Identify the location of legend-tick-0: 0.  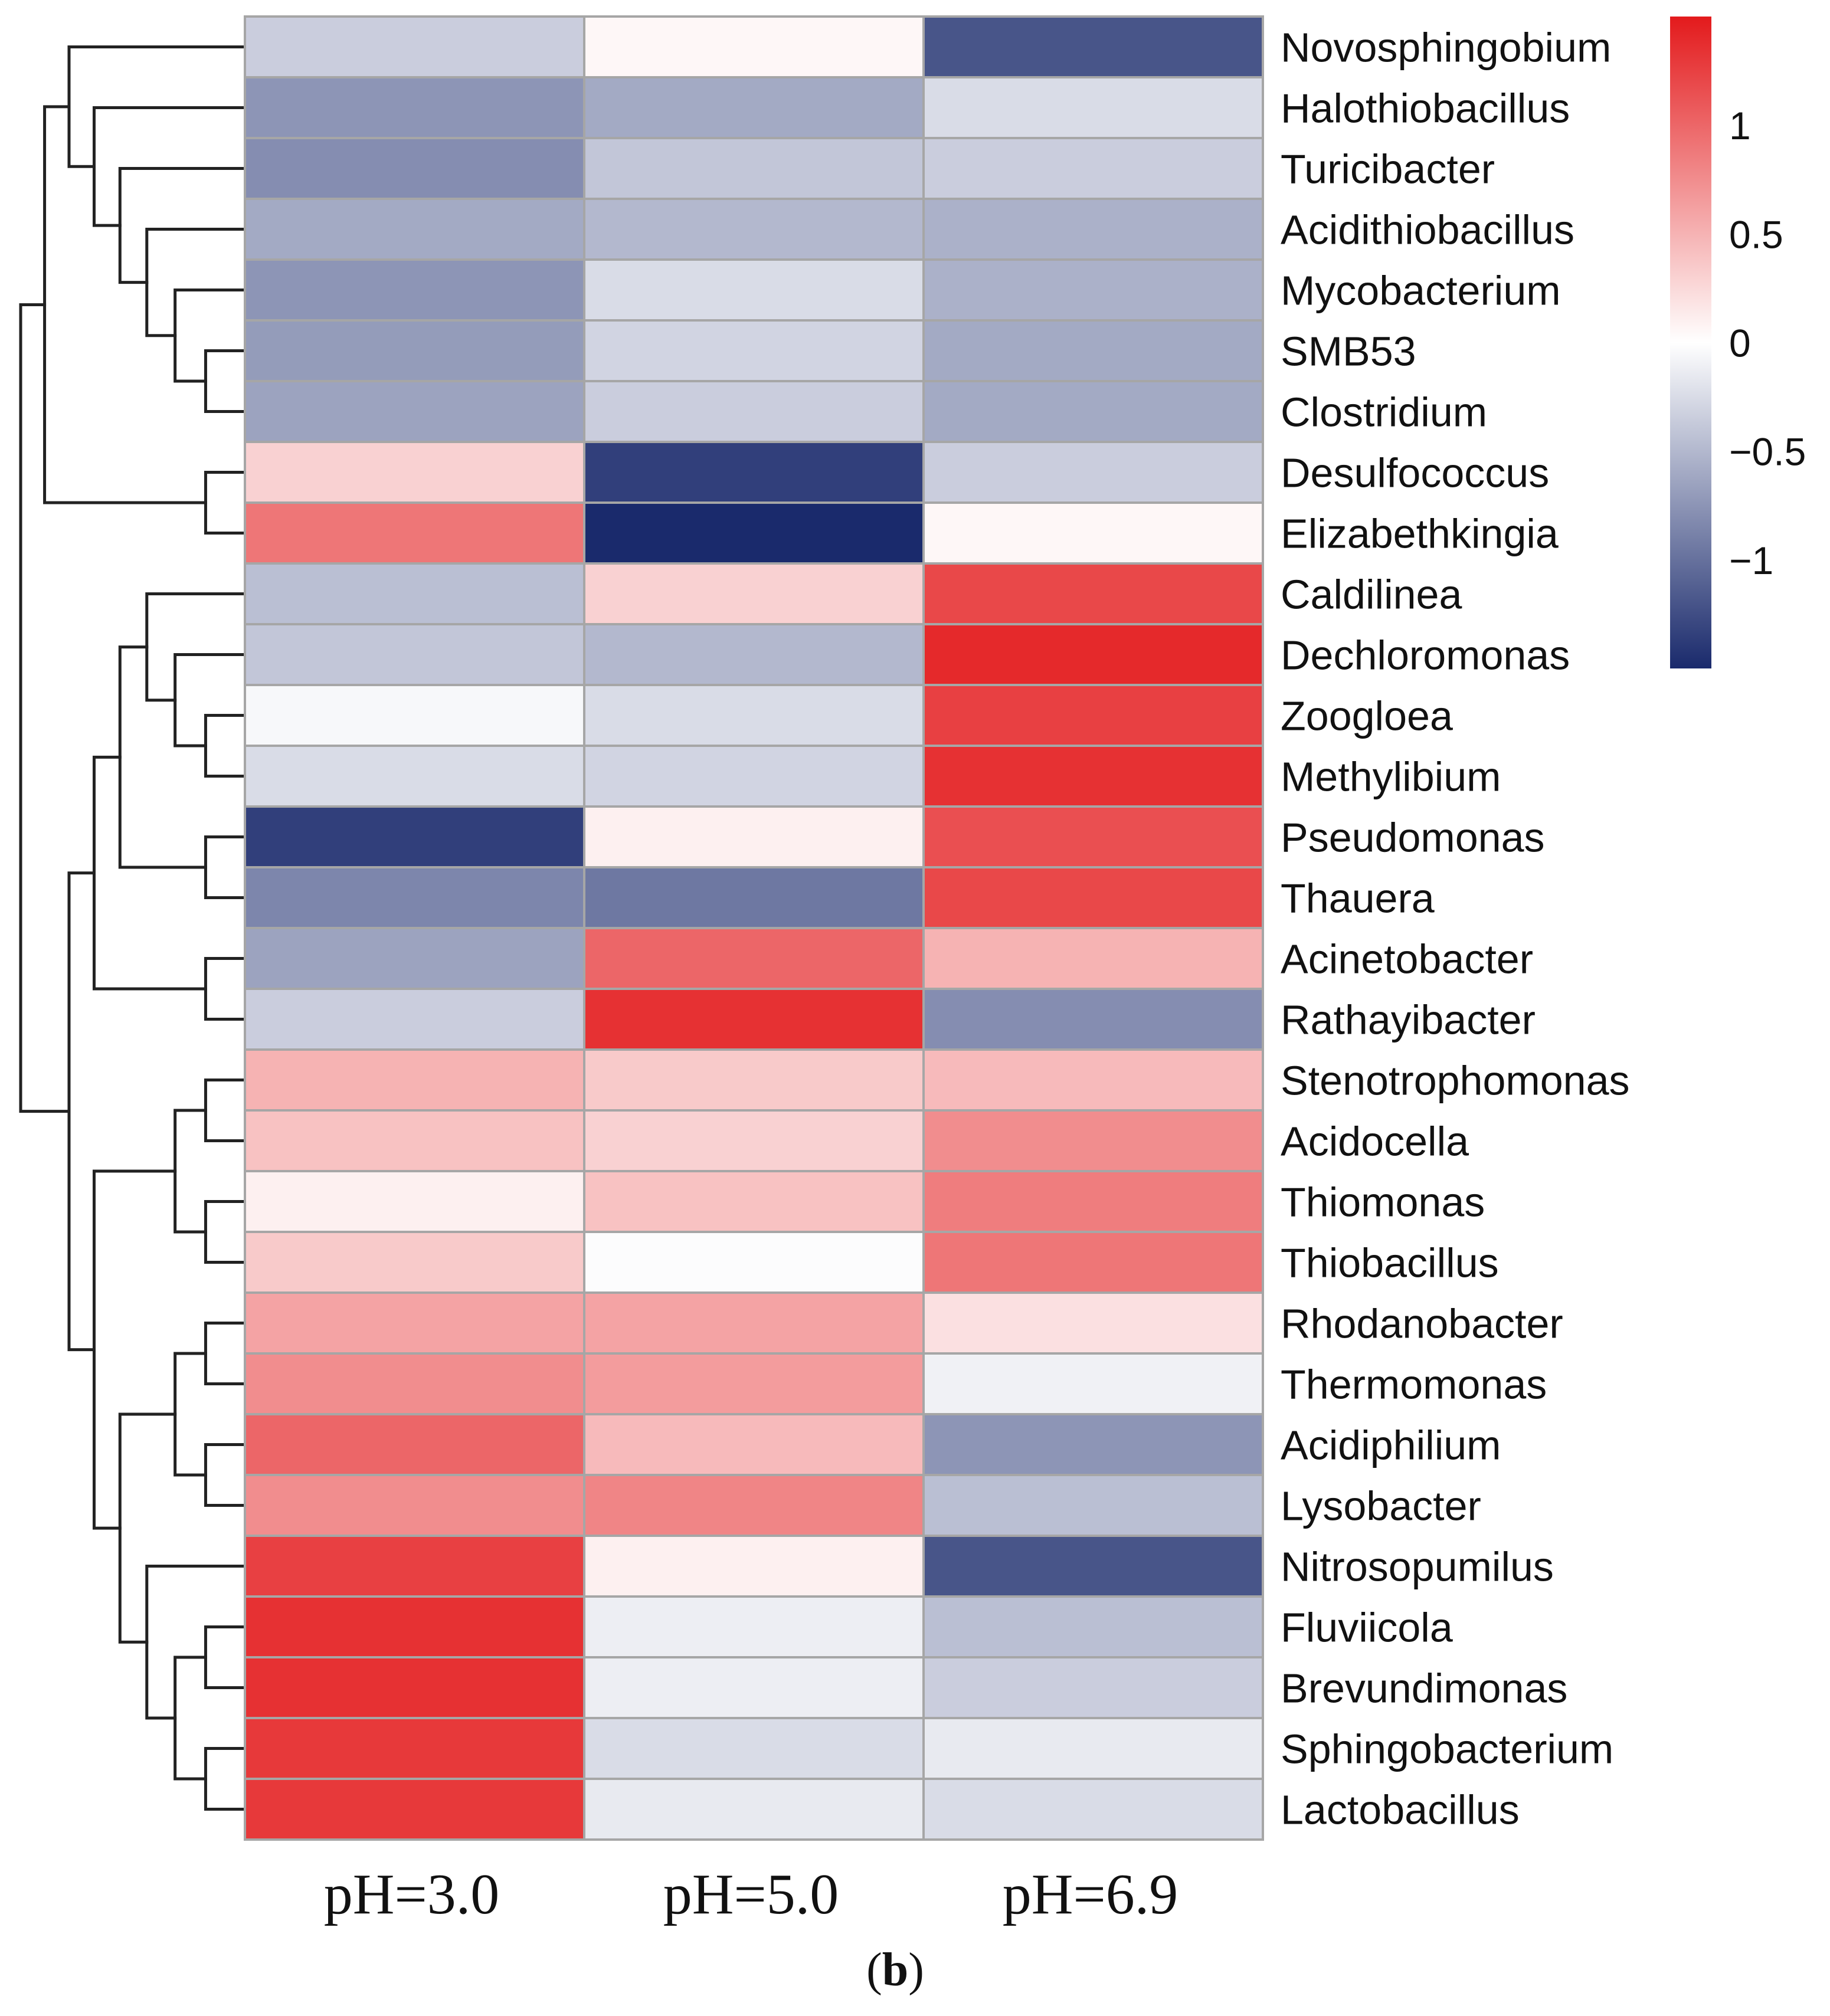
(1740, 343).